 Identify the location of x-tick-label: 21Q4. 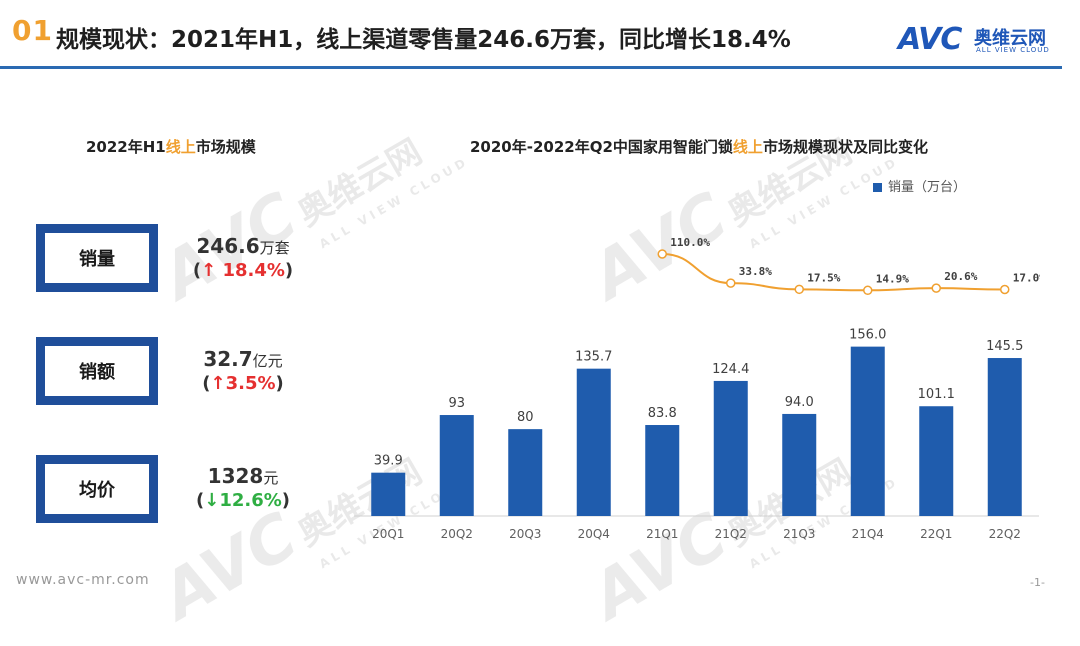
(868, 534).